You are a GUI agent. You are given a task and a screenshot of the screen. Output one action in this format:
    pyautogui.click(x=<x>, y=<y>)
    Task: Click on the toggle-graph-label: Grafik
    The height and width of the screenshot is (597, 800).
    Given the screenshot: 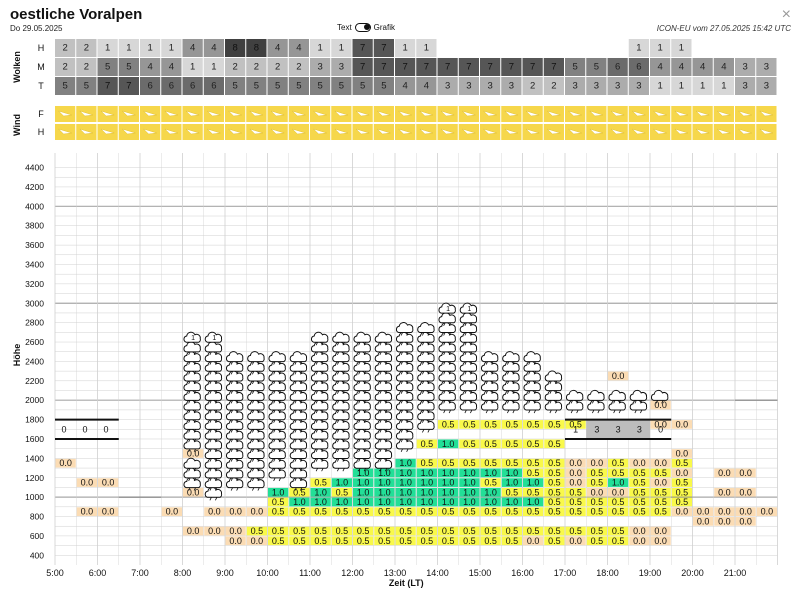 What is the action you would take?
    pyautogui.click(x=384, y=27)
    